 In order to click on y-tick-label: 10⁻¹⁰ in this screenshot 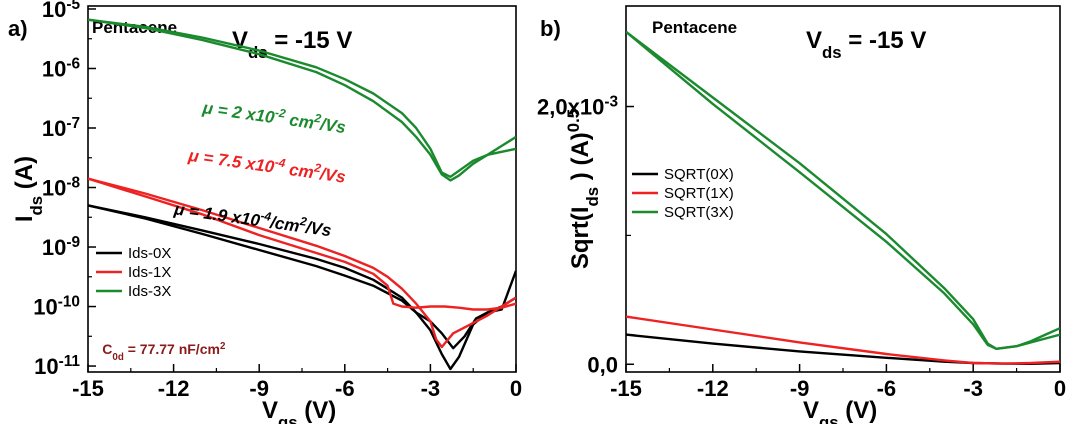, I will do `click(56, 306)`.